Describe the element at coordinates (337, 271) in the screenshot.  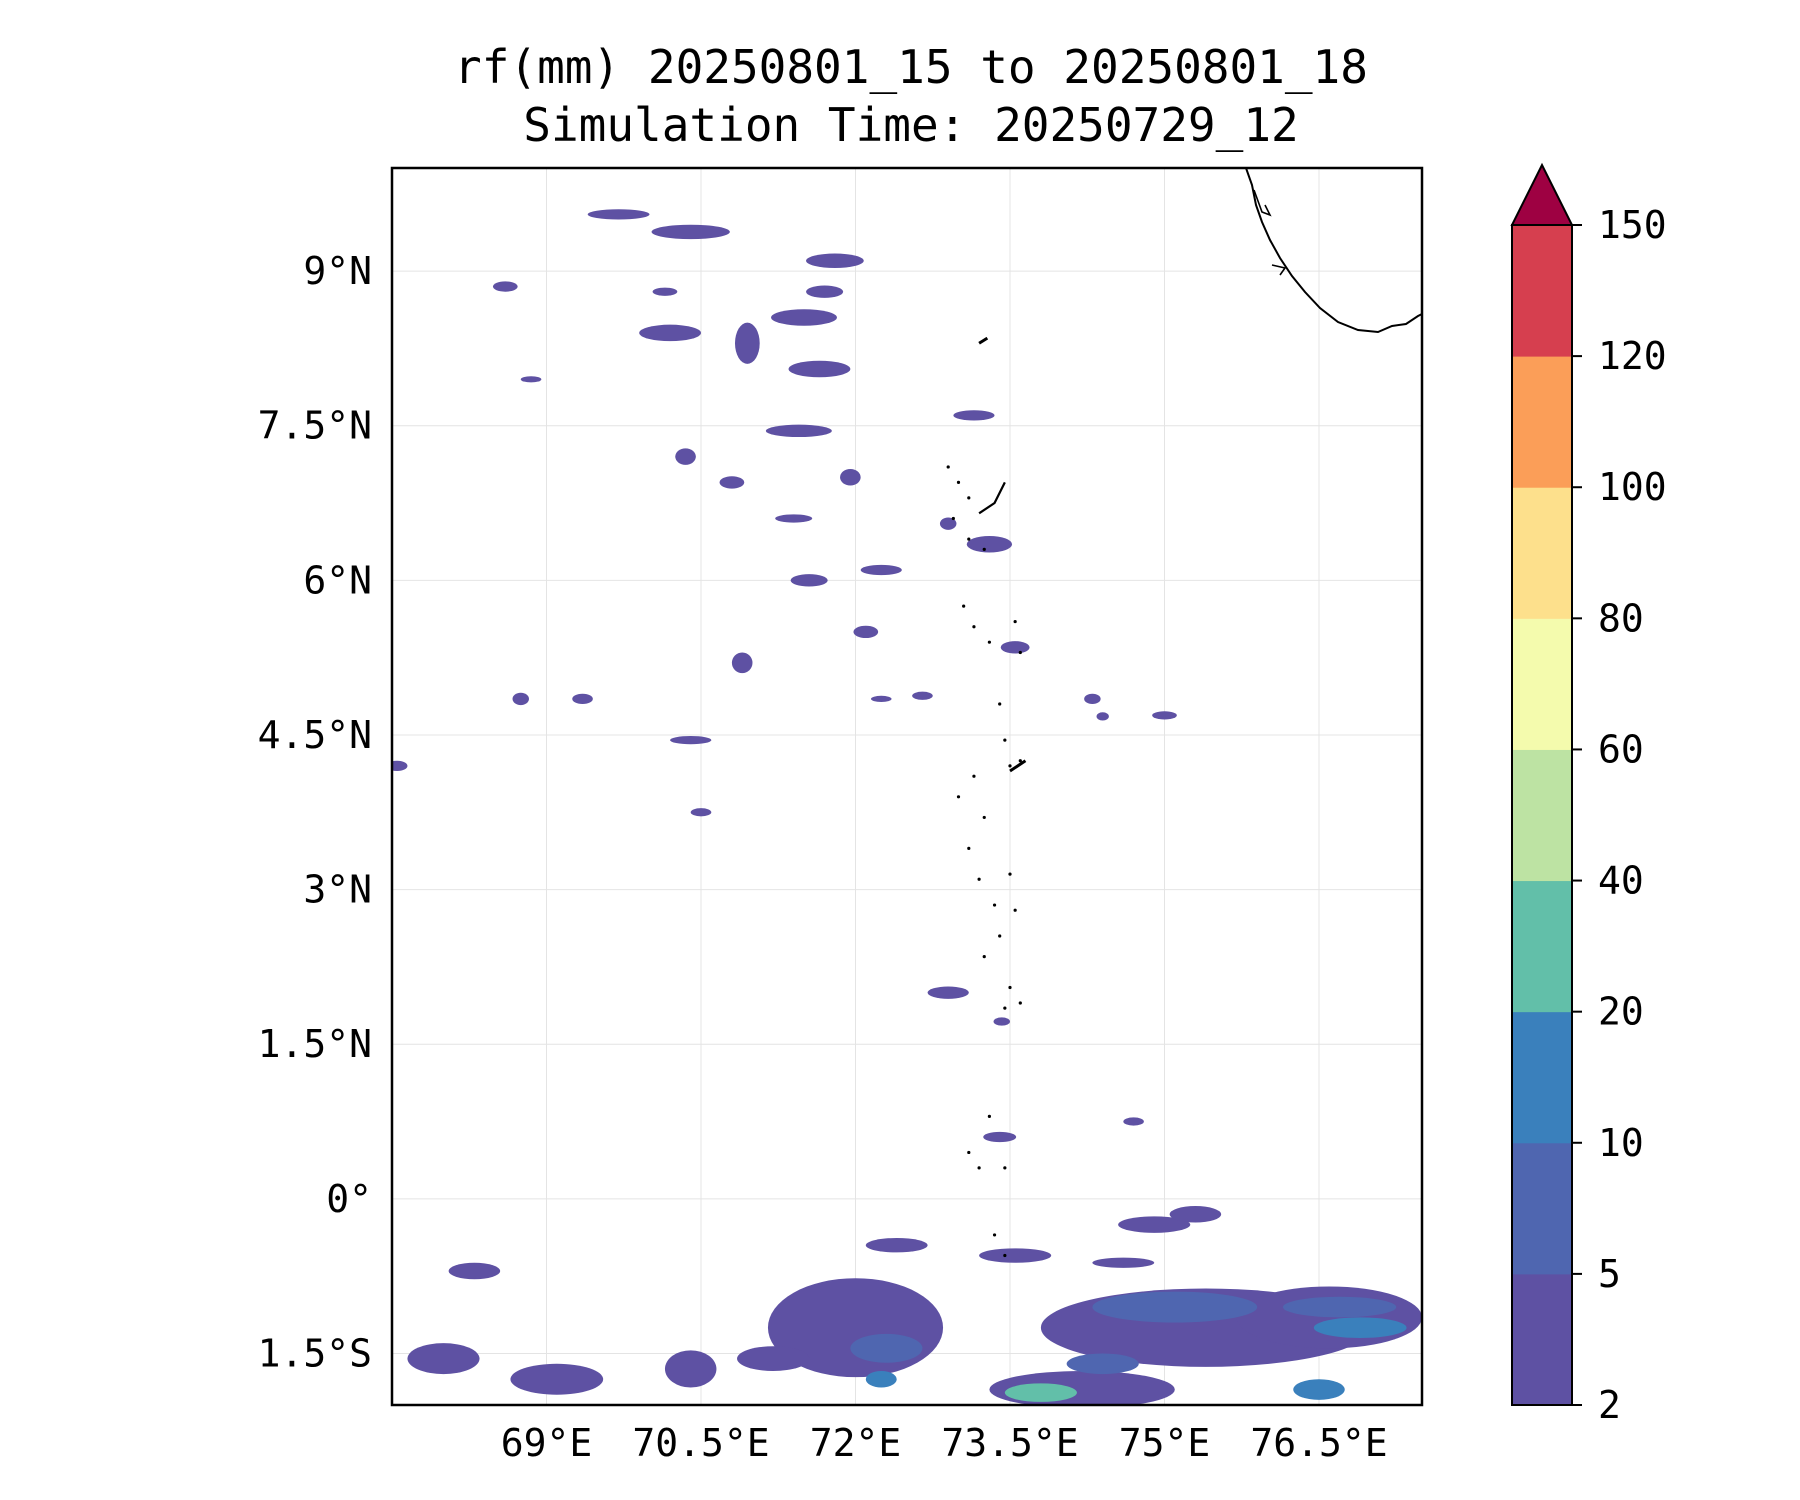
I see `lat-tick-label: 9°N` at that location.